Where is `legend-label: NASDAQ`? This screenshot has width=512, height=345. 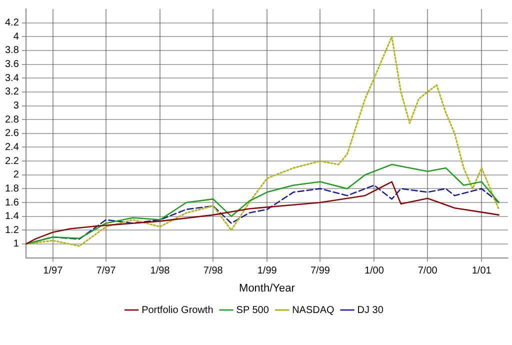 legend-label: NASDAQ is located at coordinates (313, 310).